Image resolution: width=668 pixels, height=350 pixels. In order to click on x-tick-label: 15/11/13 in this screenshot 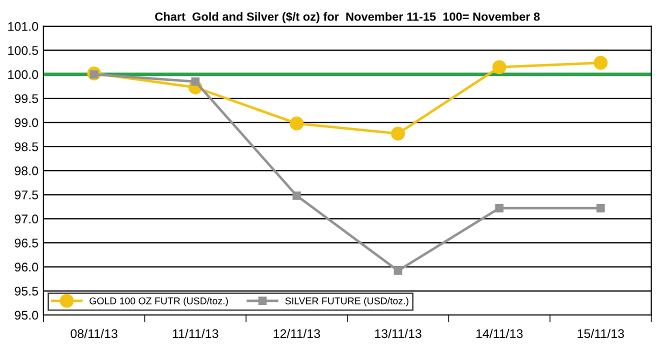, I will do `click(601, 333)`.